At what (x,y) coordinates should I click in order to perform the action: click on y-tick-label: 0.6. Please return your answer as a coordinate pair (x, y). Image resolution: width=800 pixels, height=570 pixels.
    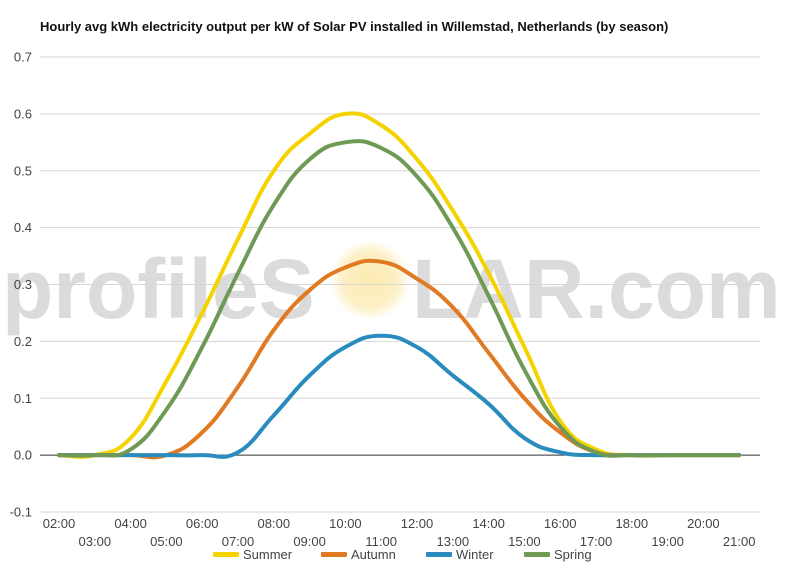
    Looking at the image, I should click on (23, 113).